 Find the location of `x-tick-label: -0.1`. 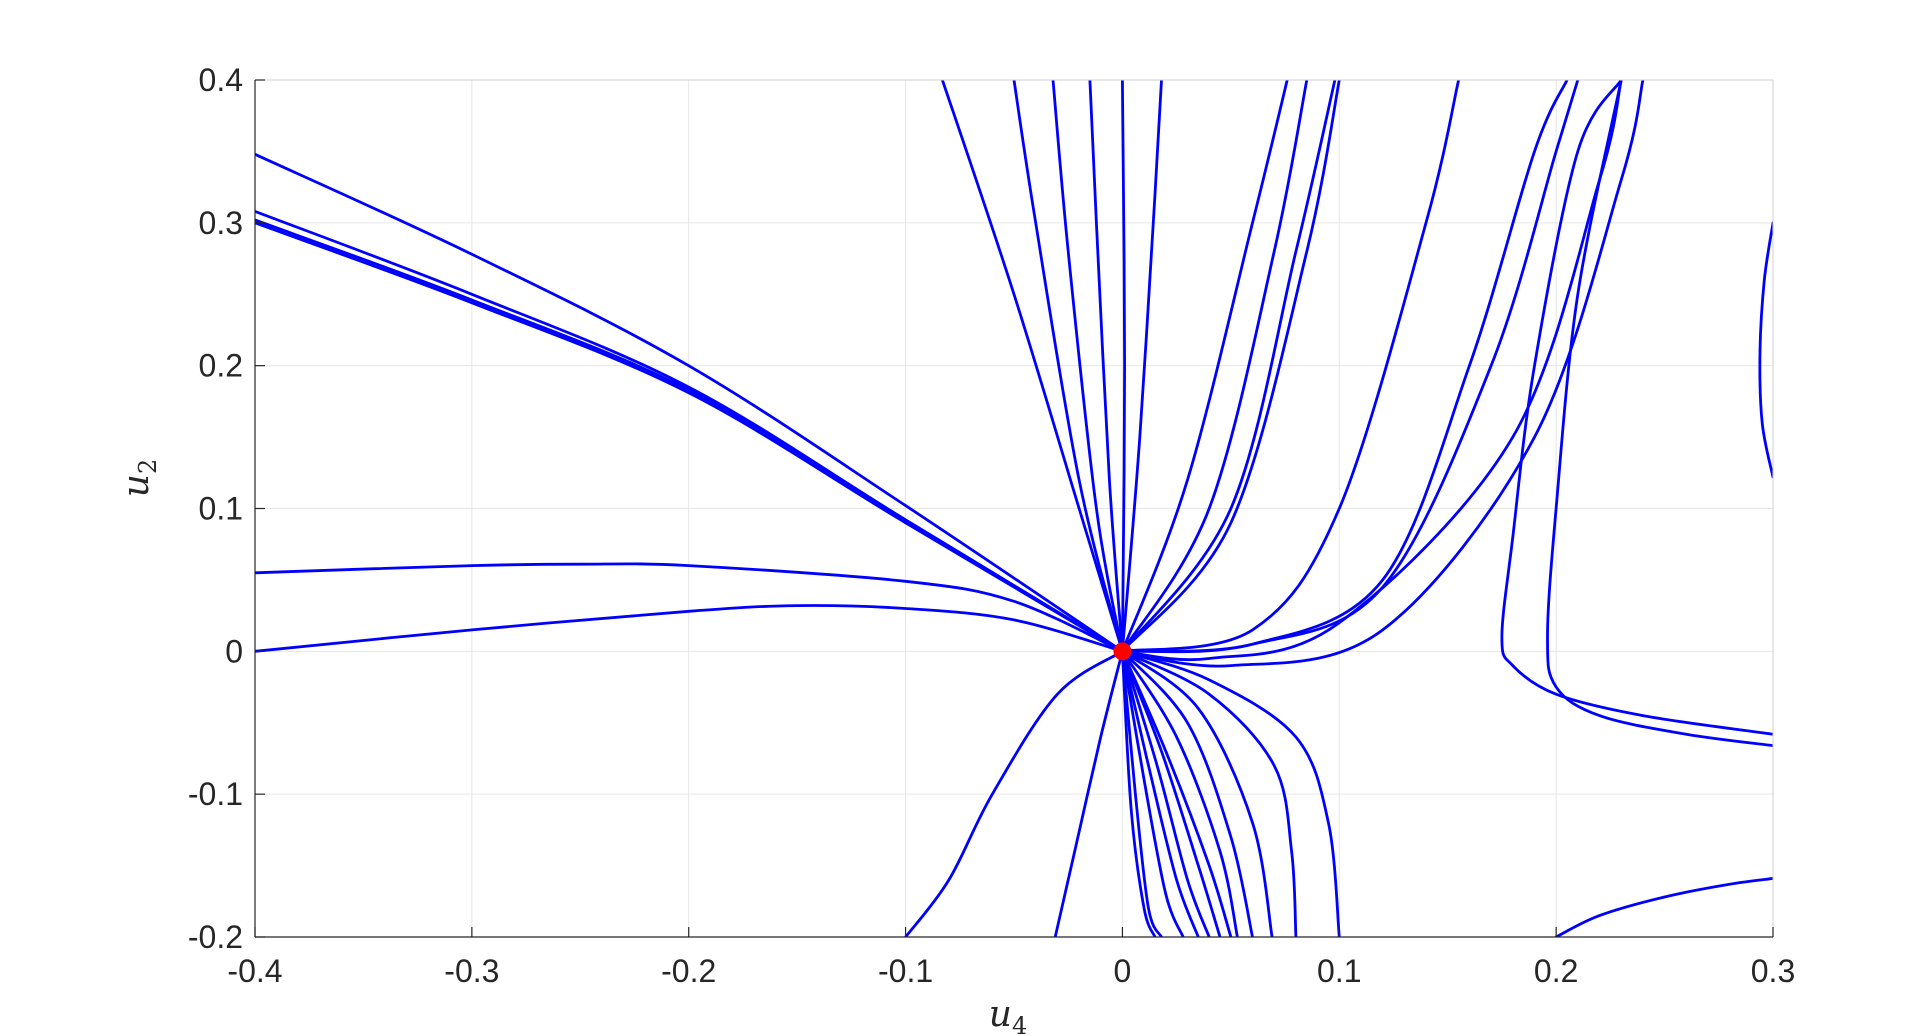

x-tick-label: -0.1 is located at coordinates (905, 971).